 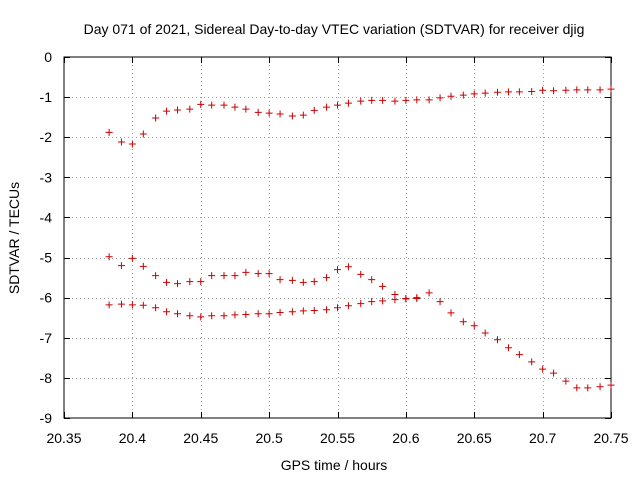 What do you see at coordinates (132, 438) in the screenshot?
I see `x-tick-label: 20.4` at bounding box center [132, 438].